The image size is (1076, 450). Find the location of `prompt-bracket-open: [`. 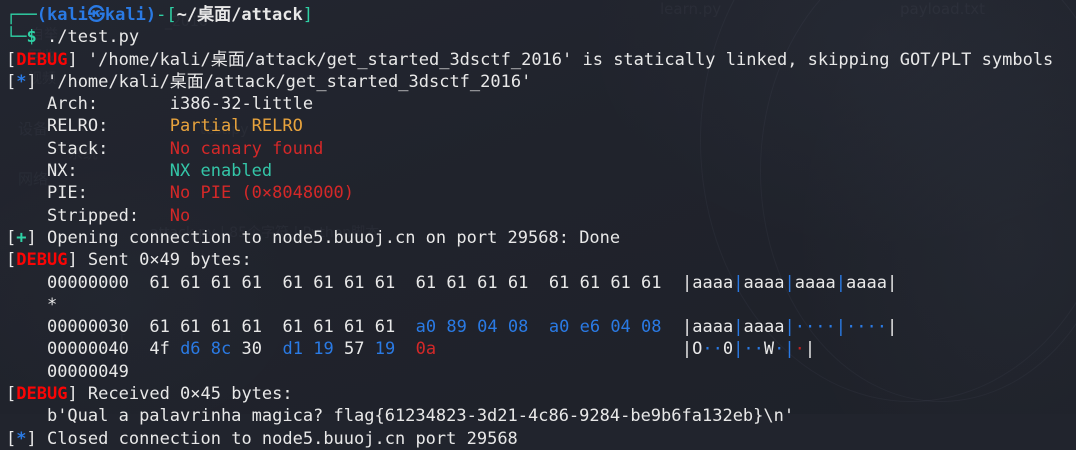

prompt-bracket-open: [ is located at coordinates (171, 15).